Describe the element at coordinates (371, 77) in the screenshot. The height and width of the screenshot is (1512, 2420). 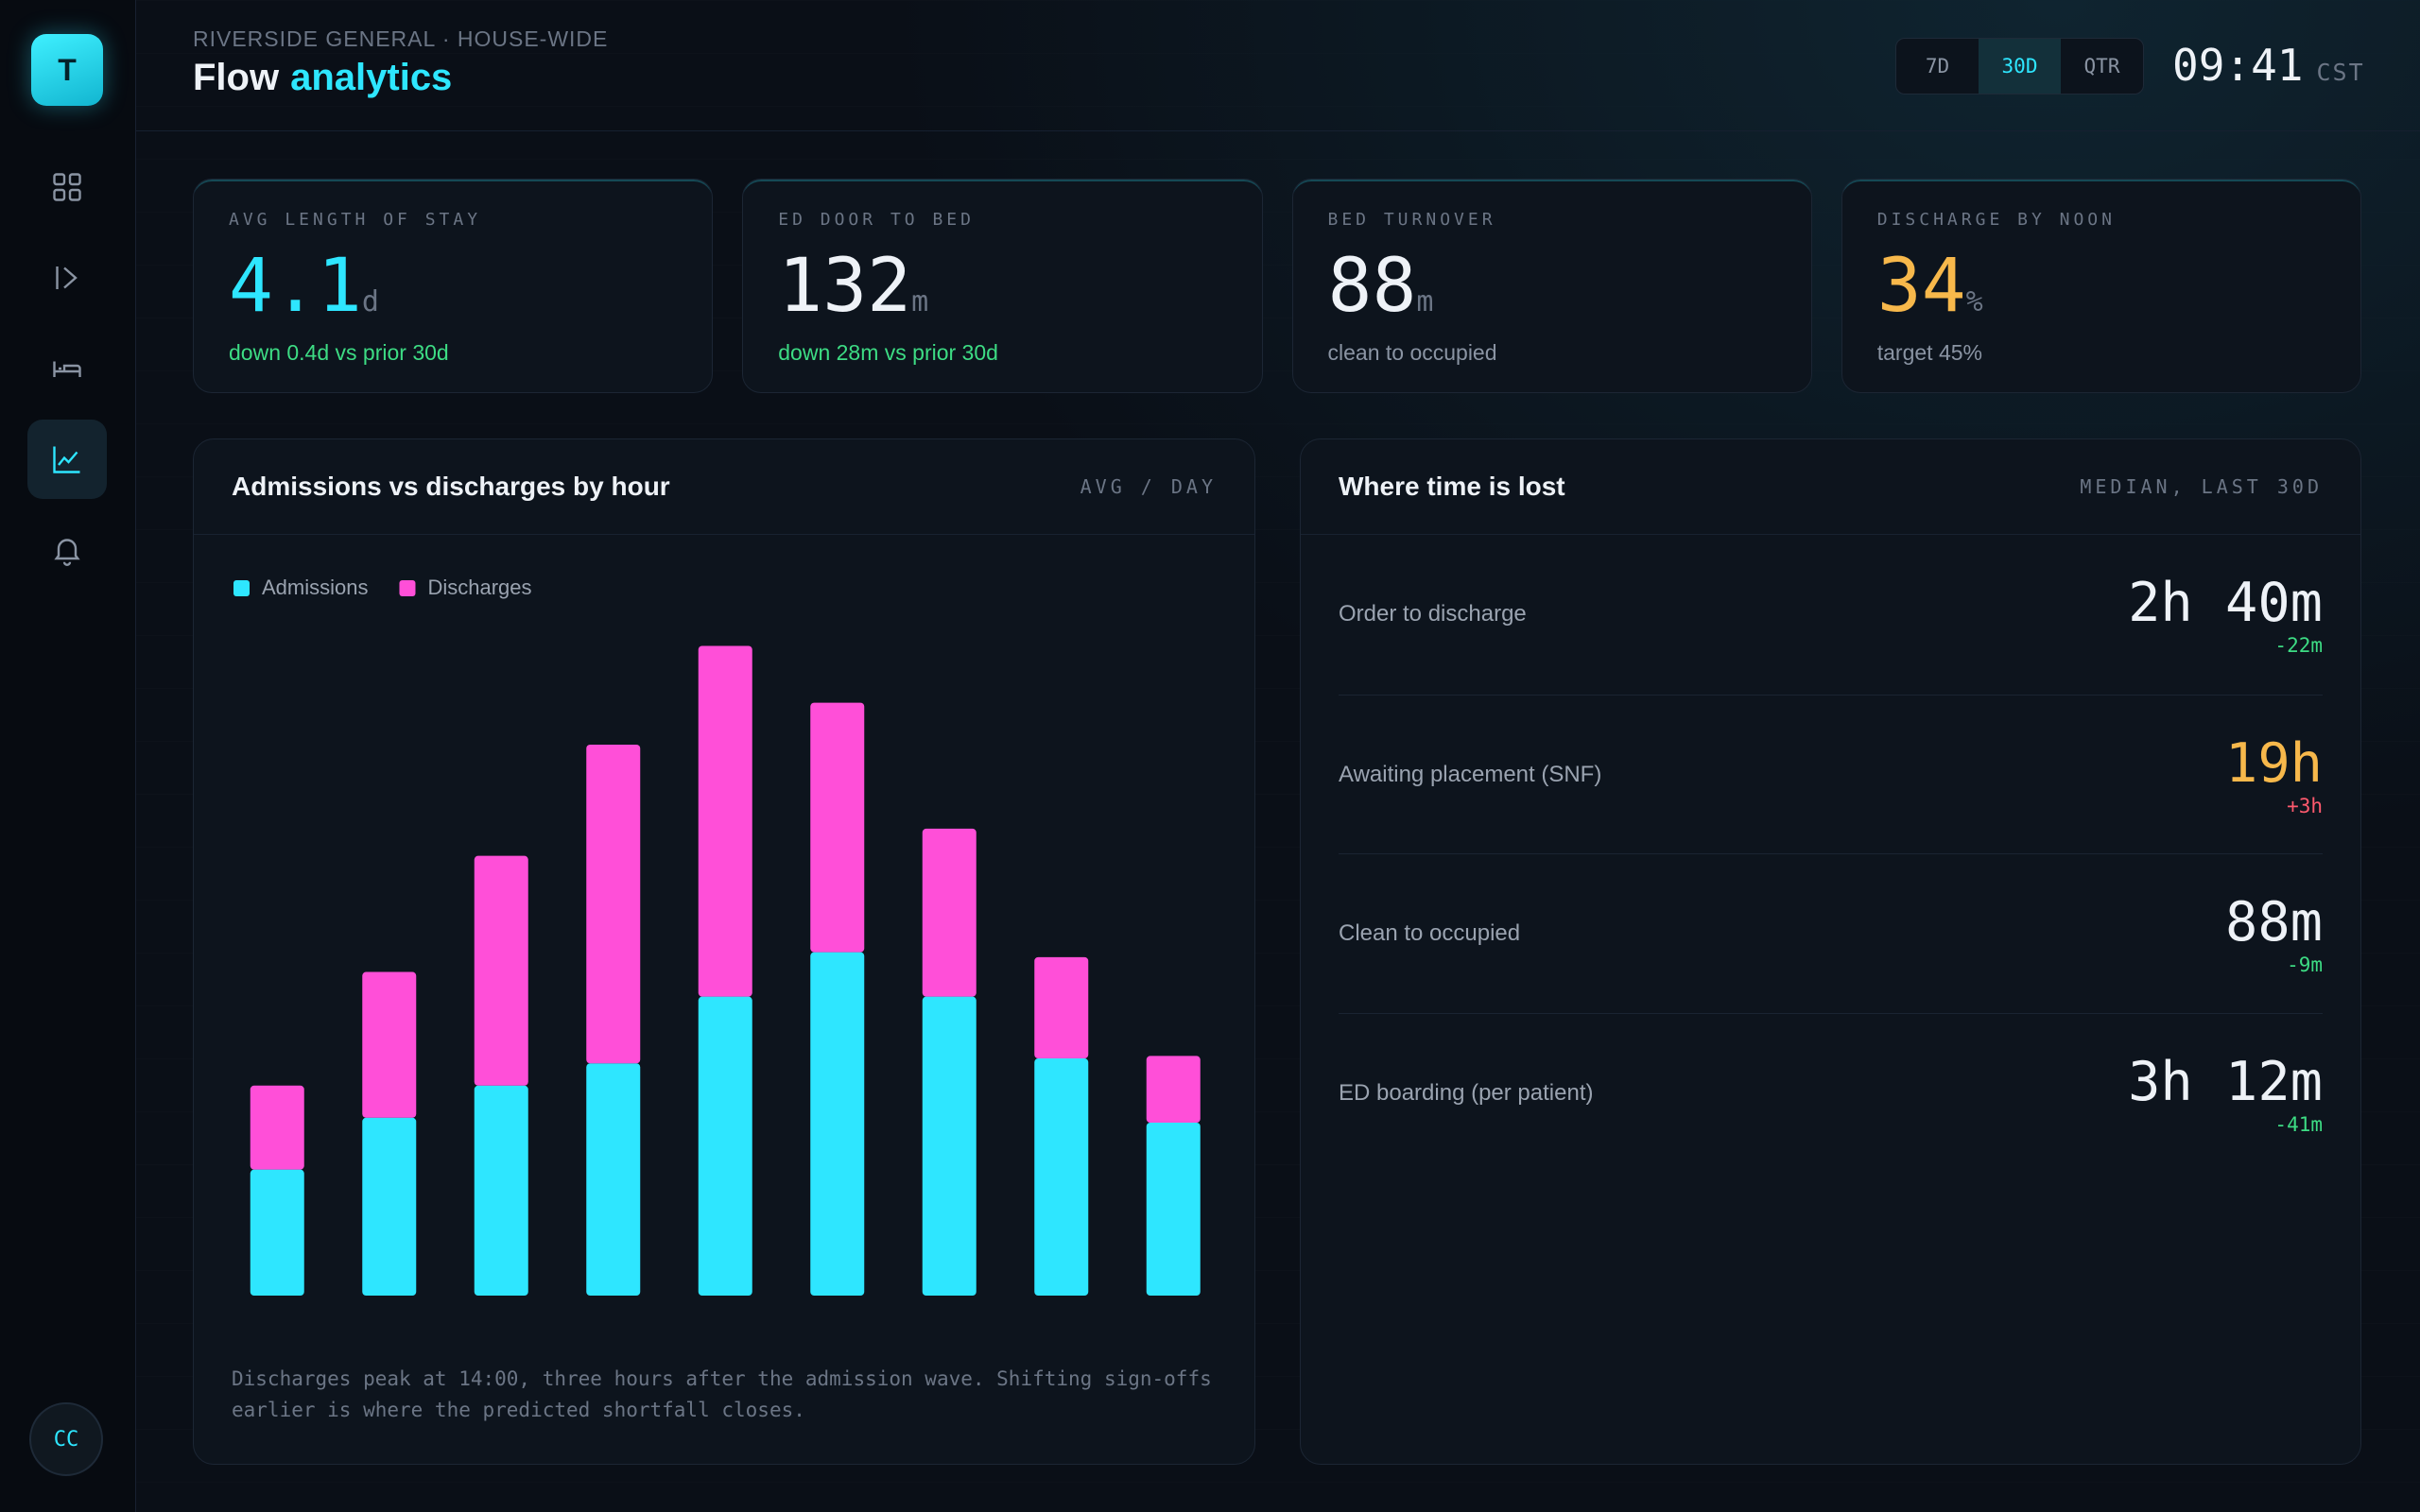
I see `title-accent: analytics` at that location.